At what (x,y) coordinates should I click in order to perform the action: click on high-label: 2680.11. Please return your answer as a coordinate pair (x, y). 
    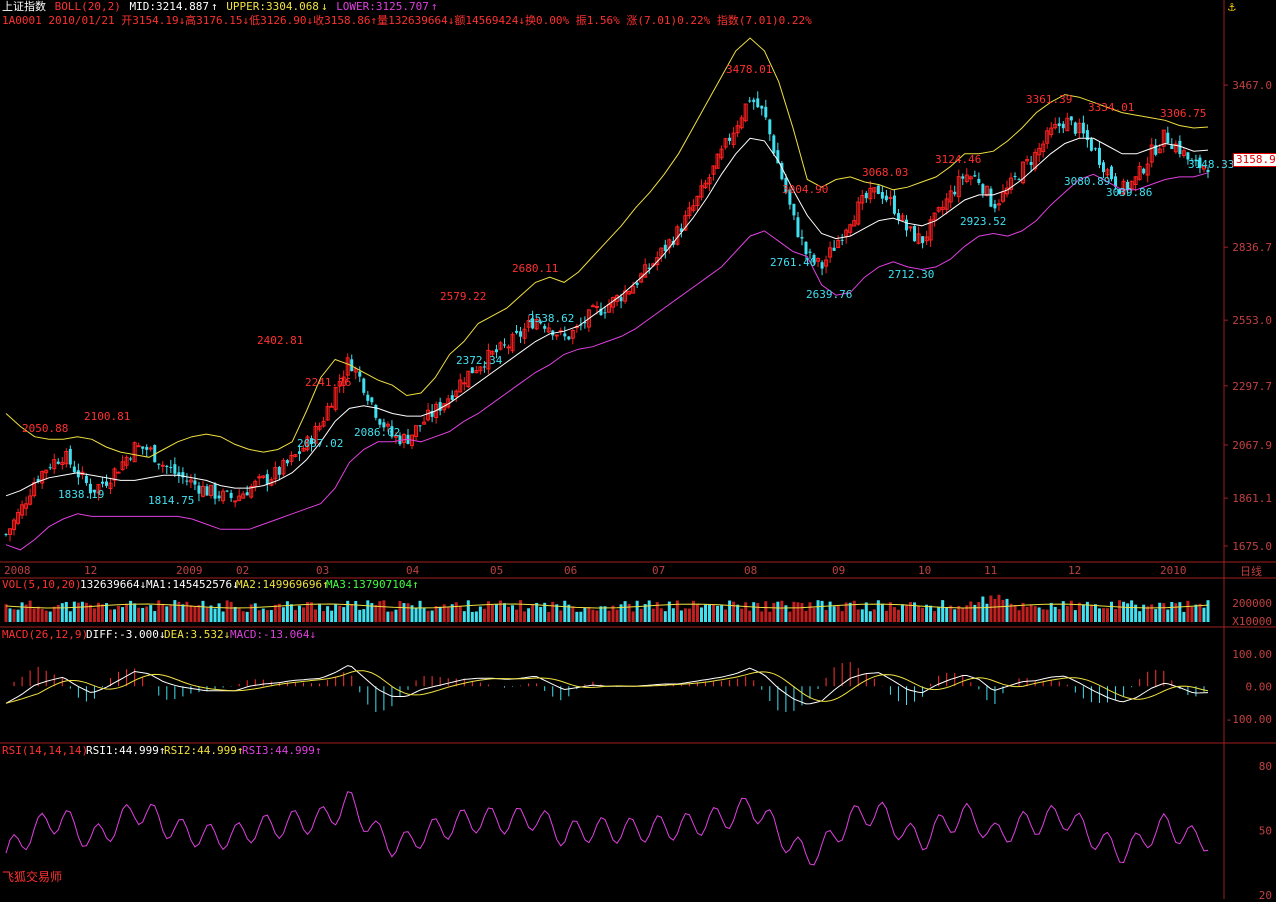
    Looking at the image, I should click on (535, 268).